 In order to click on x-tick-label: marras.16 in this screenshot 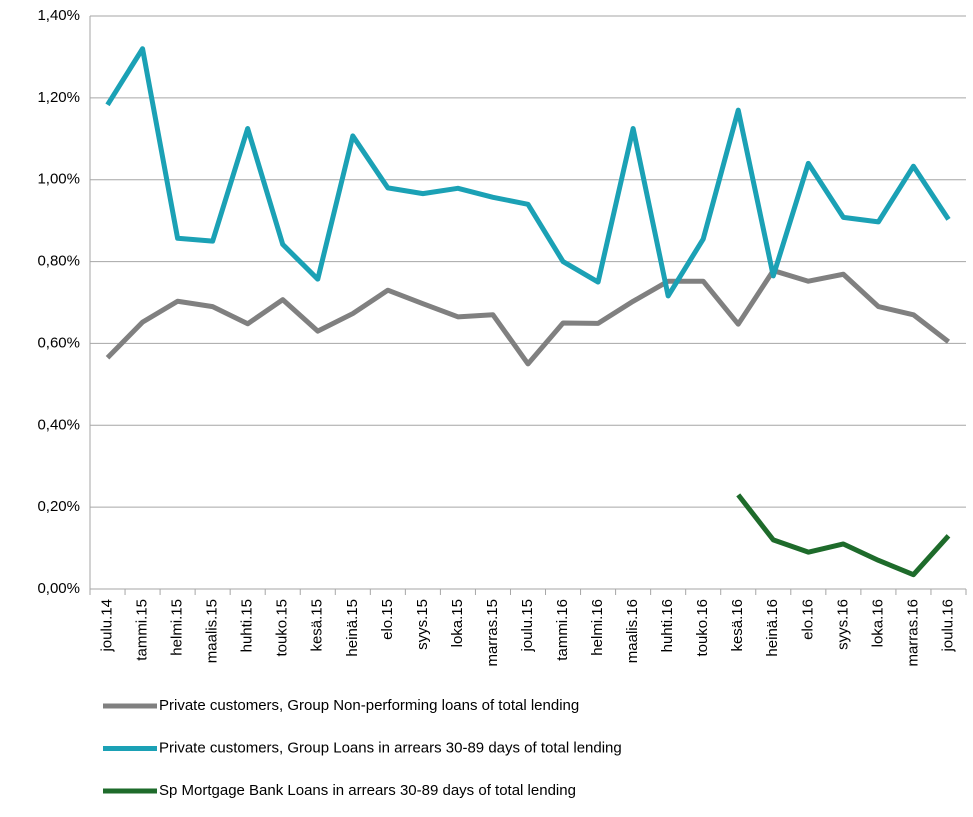, I will do `click(912, 633)`.